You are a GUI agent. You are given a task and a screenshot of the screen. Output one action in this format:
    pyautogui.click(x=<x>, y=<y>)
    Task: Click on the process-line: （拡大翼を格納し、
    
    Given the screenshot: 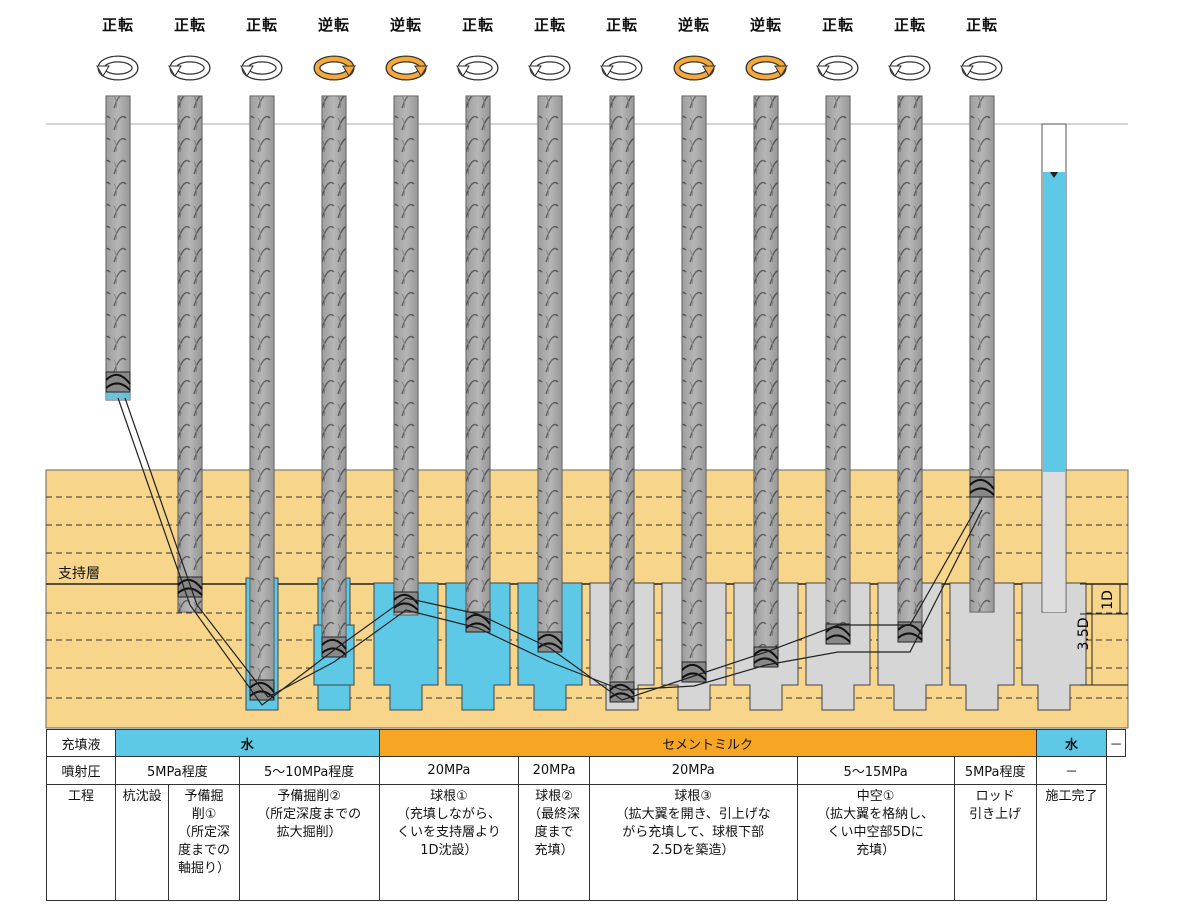 What is the action you would take?
    pyautogui.click(x=876, y=814)
    